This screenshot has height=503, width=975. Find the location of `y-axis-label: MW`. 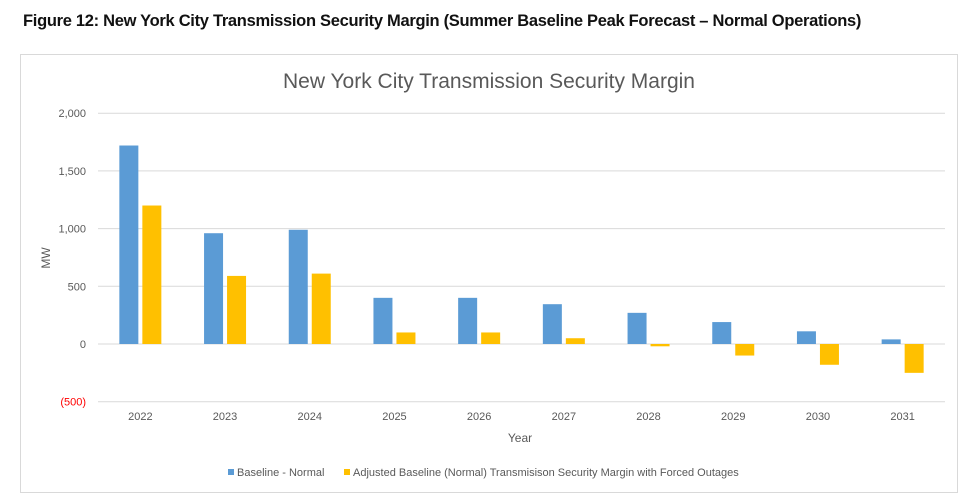

y-axis-label: MW is located at coordinates (46, 258).